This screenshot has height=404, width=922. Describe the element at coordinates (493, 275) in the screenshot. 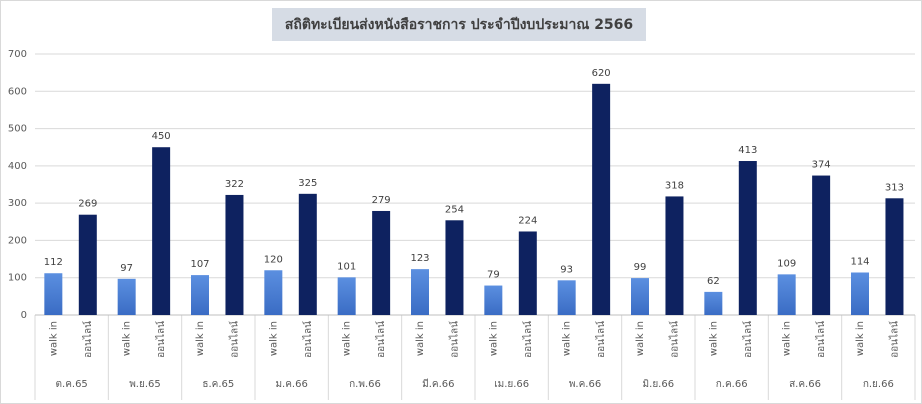

I see `data-label: 79` at that location.